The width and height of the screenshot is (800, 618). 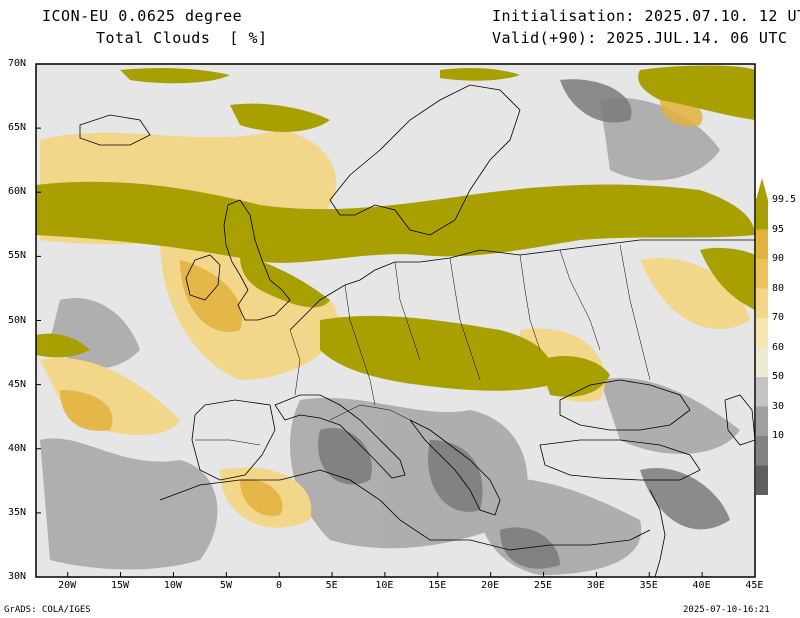 I want to click on lon-label: 10W, so click(x=172, y=585).